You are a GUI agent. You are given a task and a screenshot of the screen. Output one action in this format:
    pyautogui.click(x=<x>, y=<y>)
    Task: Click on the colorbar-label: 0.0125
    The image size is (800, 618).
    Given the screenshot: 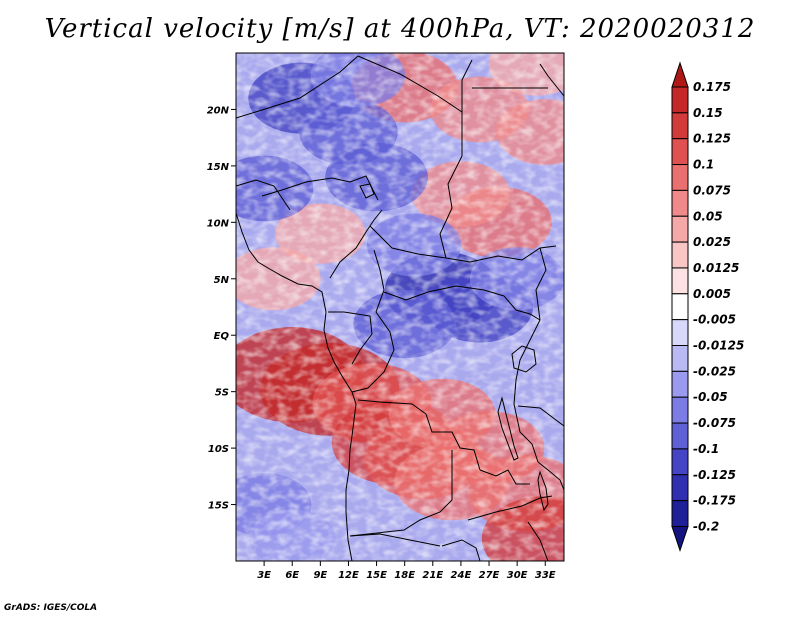 What is the action you would take?
    pyautogui.click(x=716, y=268)
    